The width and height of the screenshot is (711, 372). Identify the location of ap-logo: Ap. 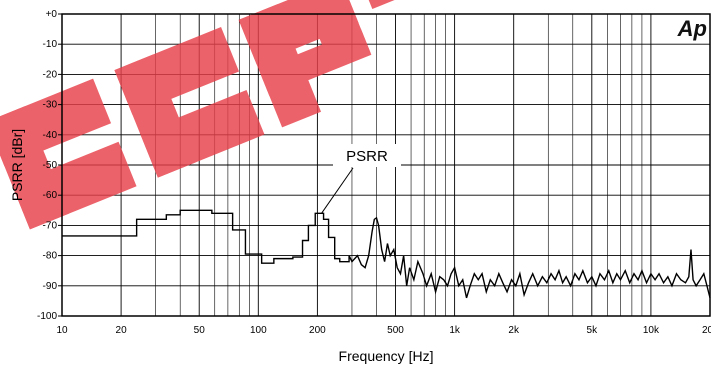
(692, 28).